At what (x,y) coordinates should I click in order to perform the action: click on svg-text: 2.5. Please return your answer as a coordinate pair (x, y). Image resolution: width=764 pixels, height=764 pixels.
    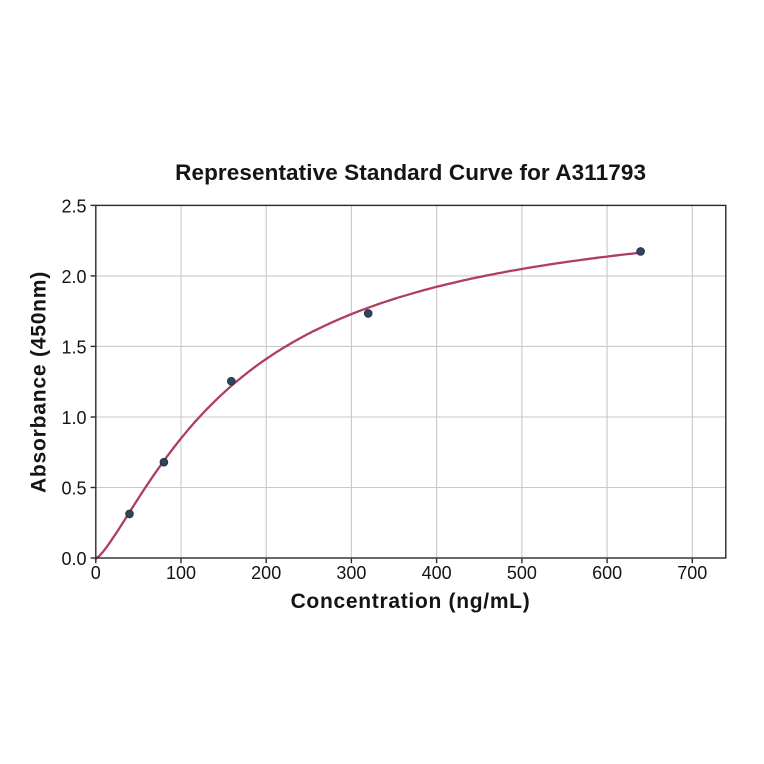
    Looking at the image, I should click on (73, 206).